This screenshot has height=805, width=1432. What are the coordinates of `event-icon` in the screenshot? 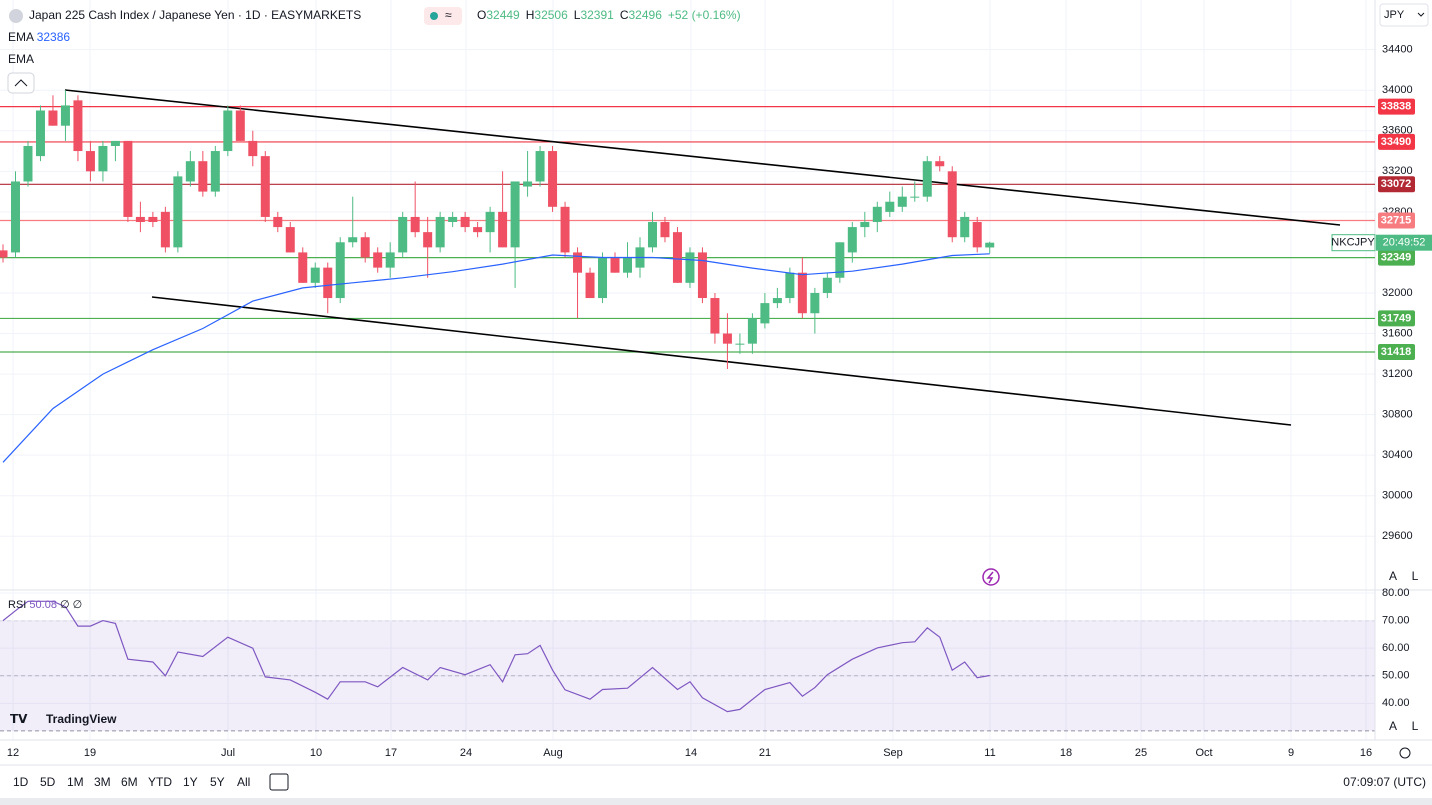 It's located at (991, 577).